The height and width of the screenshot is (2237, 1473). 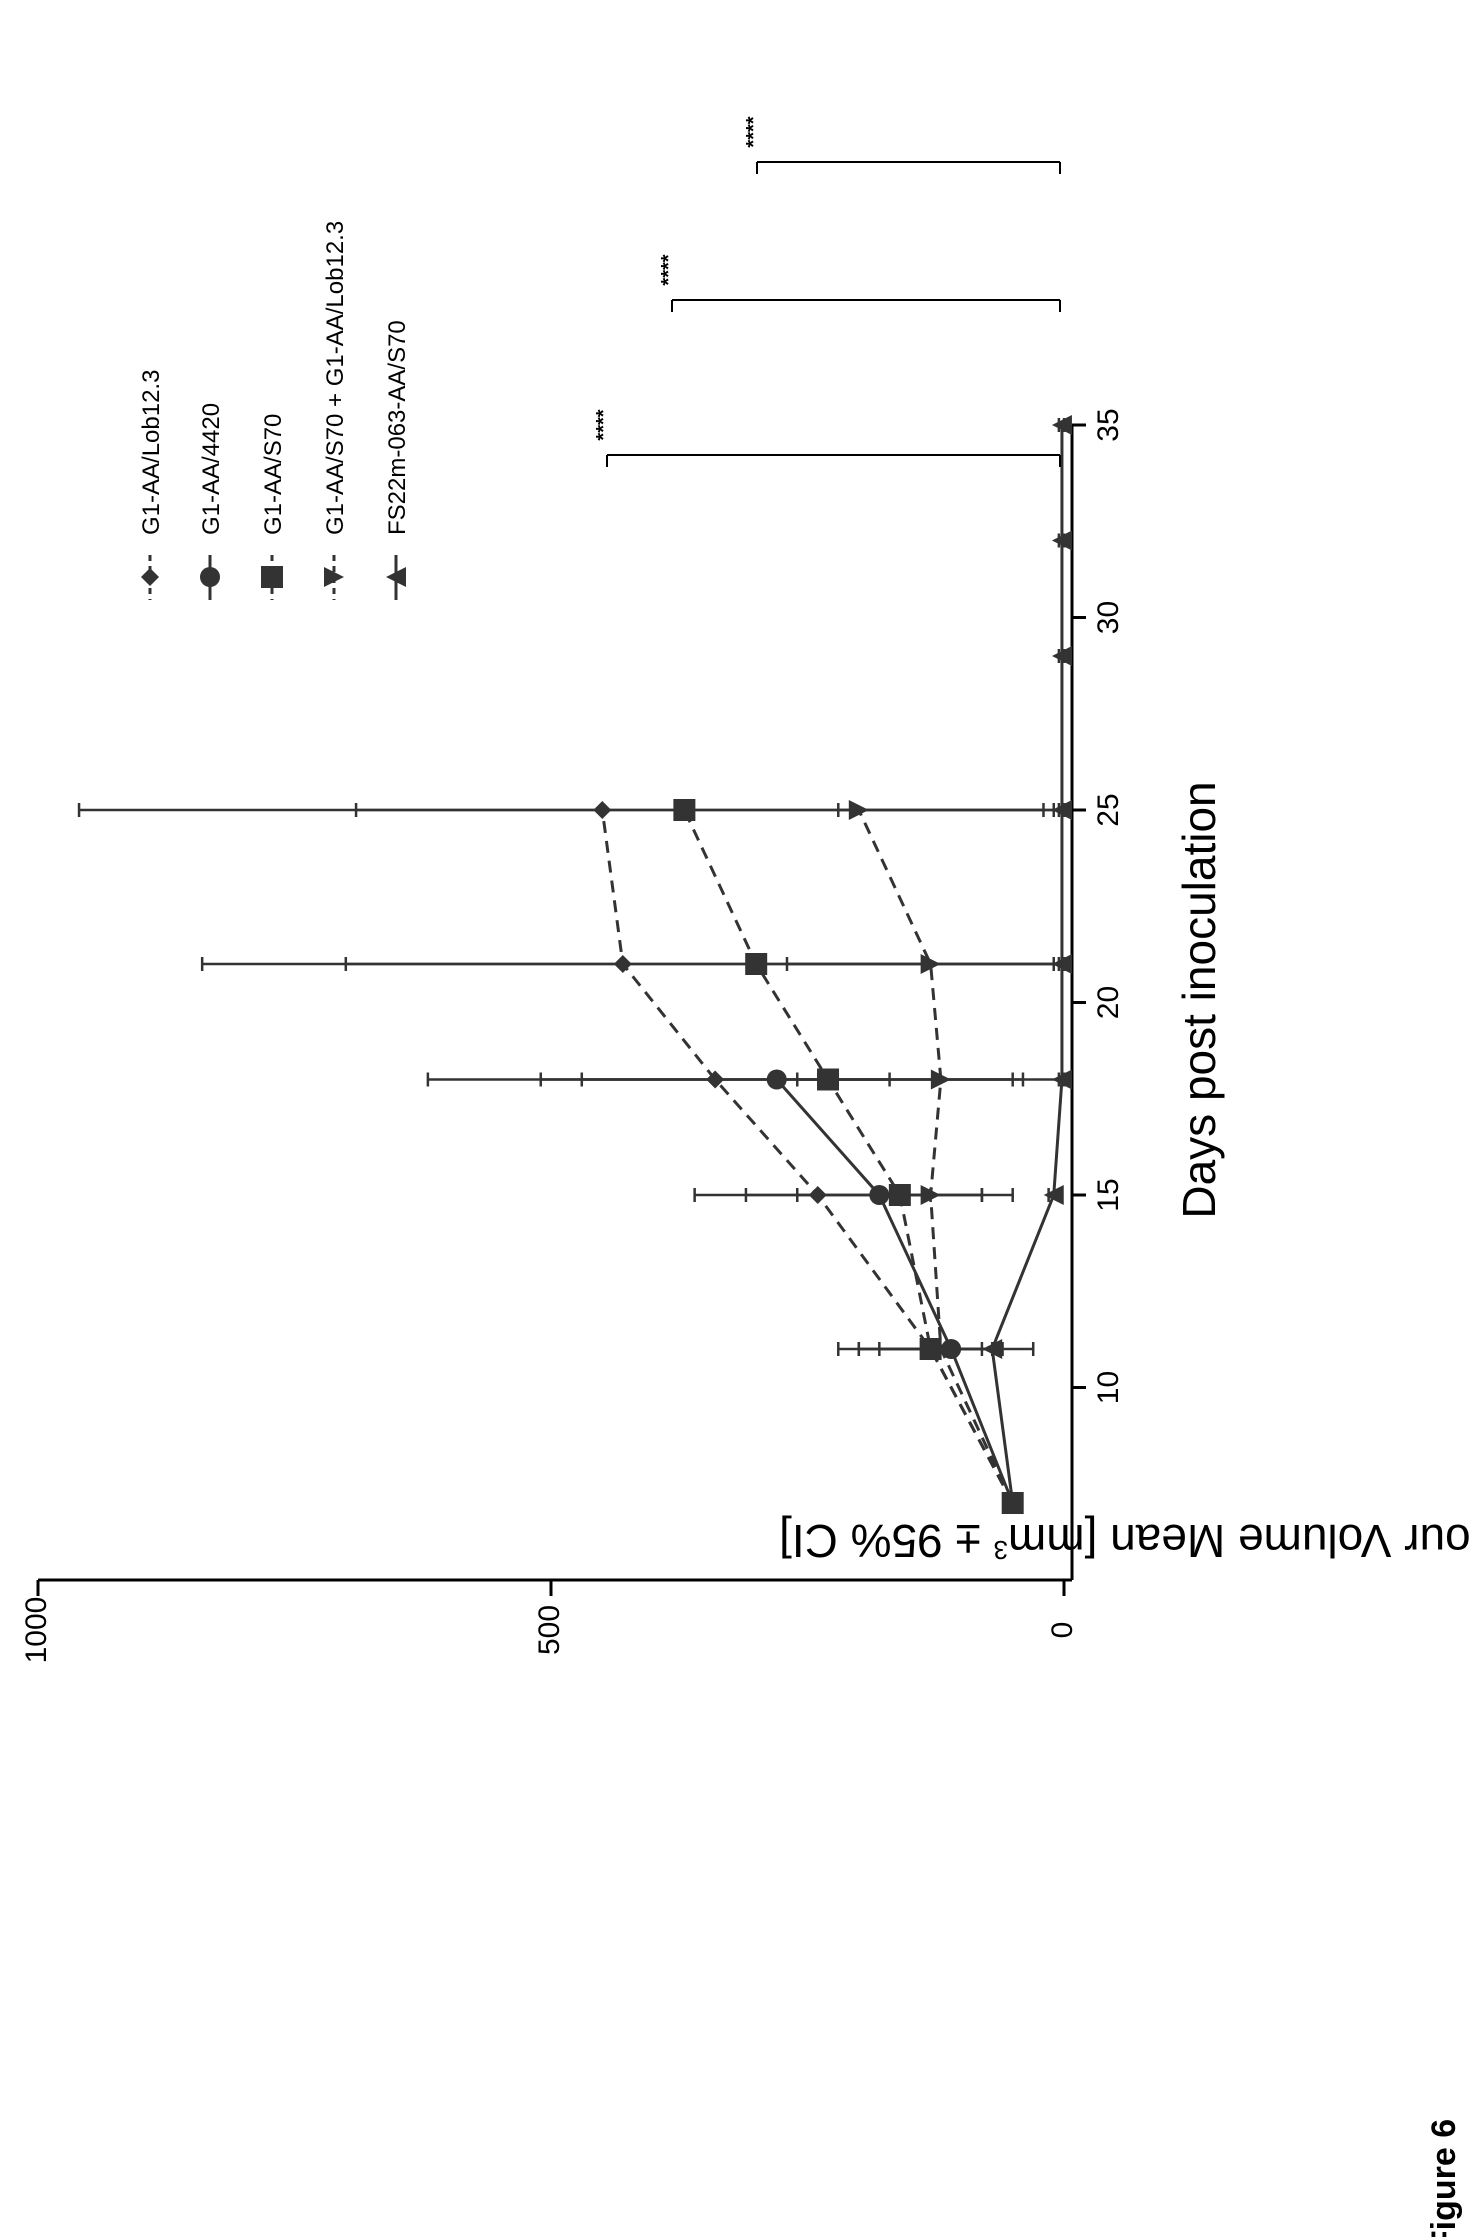 What do you see at coordinates (1108, 617) in the screenshot?
I see `x-tick-label: 30` at bounding box center [1108, 617].